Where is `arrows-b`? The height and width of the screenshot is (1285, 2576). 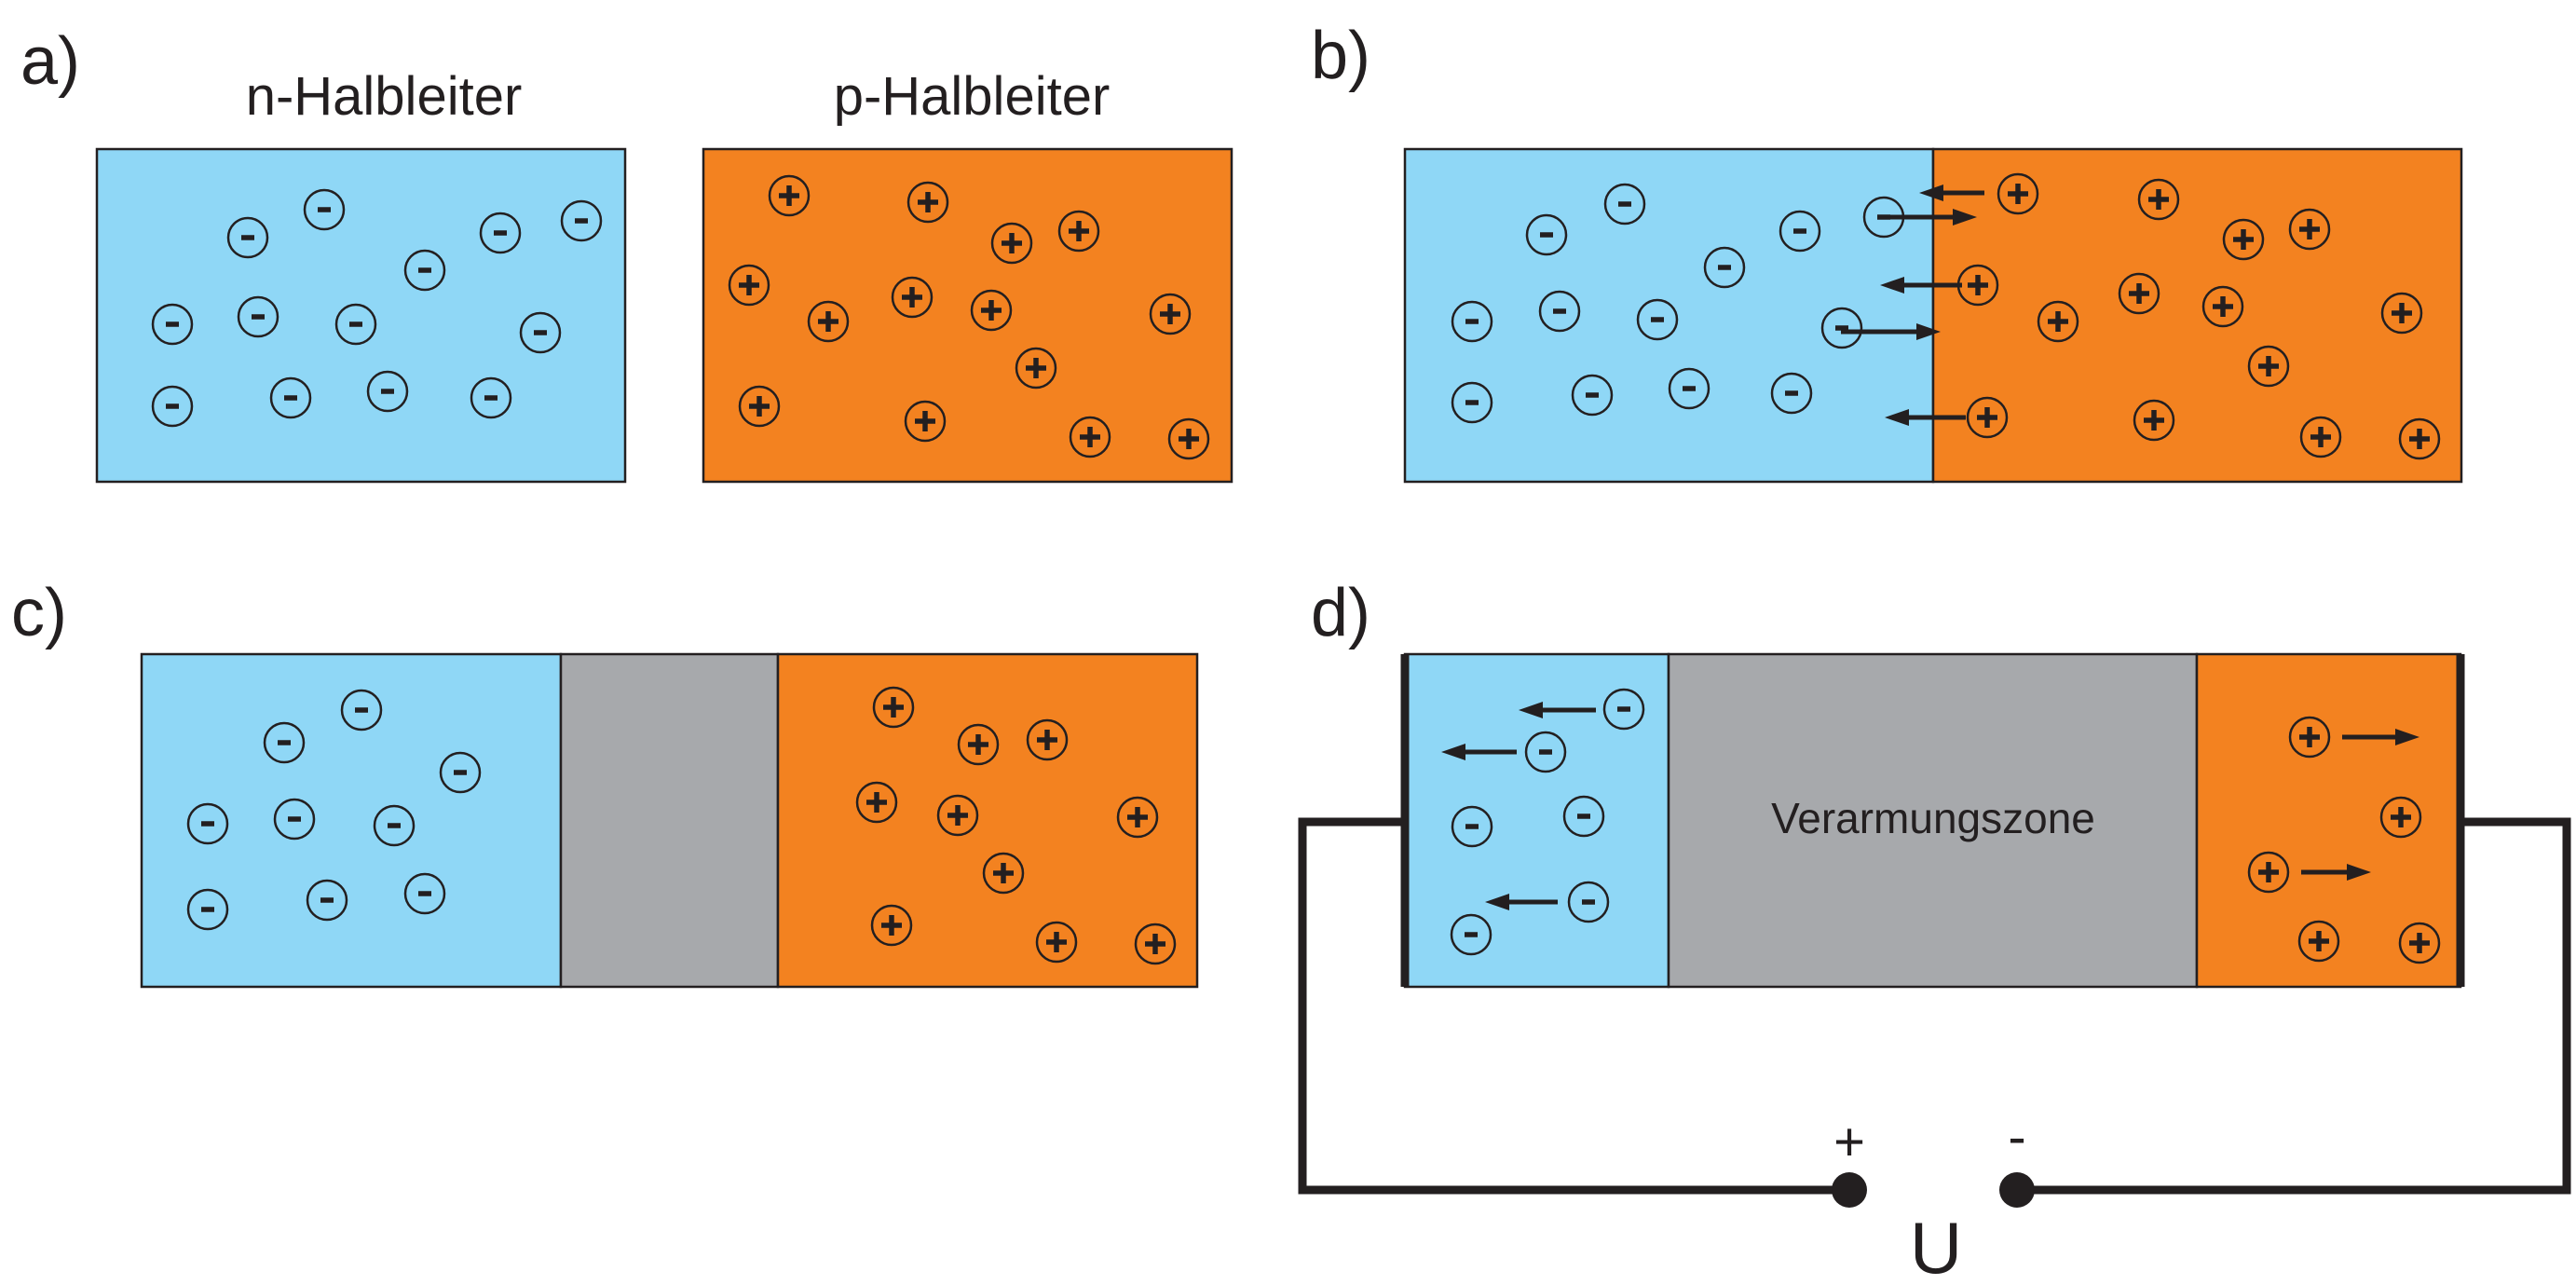
arrows-b is located at coordinates (1912, 305).